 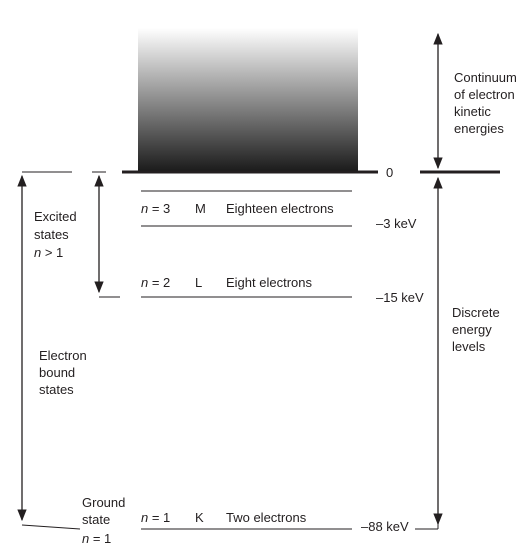 I want to click on continuum-label-line: energies, so click(x=479, y=128).